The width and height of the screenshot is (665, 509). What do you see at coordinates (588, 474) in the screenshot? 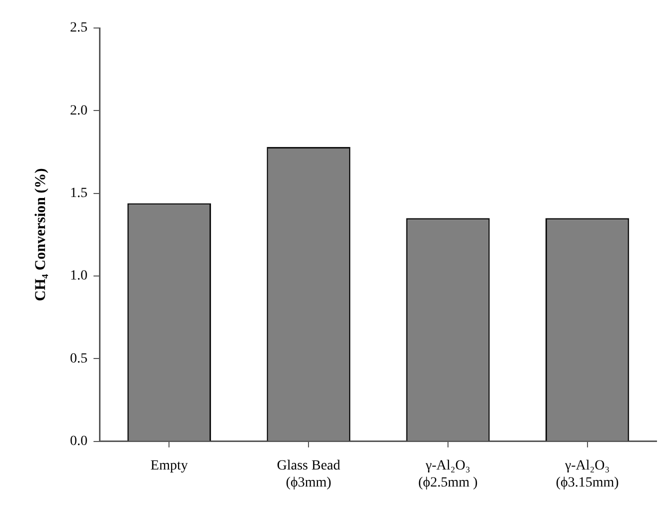
I see `x-tick-label: γ-Al₂O₃ (ϕ3.15mm)` at bounding box center [588, 474].